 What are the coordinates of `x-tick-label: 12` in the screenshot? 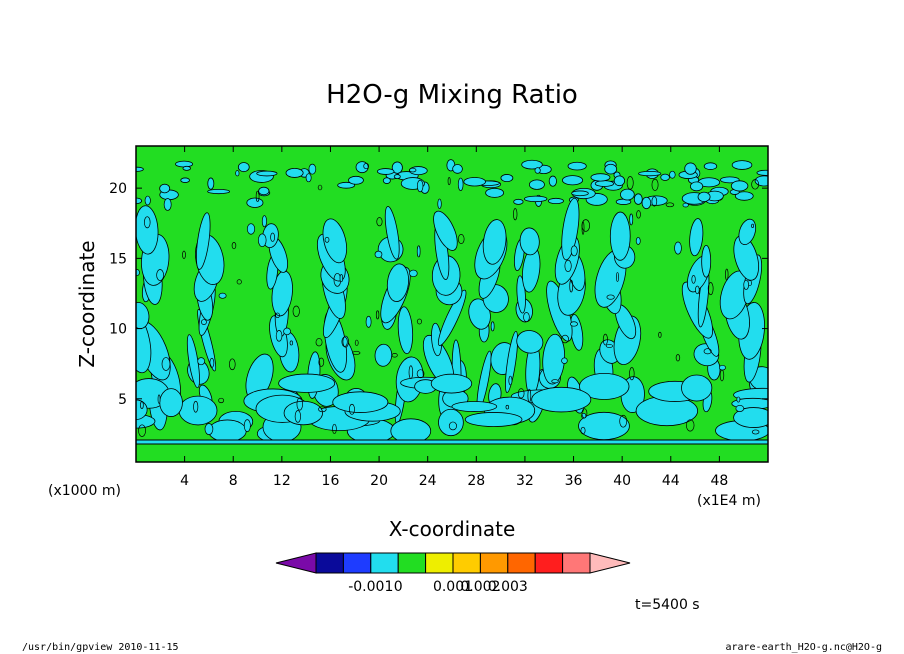 It's located at (282, 481).